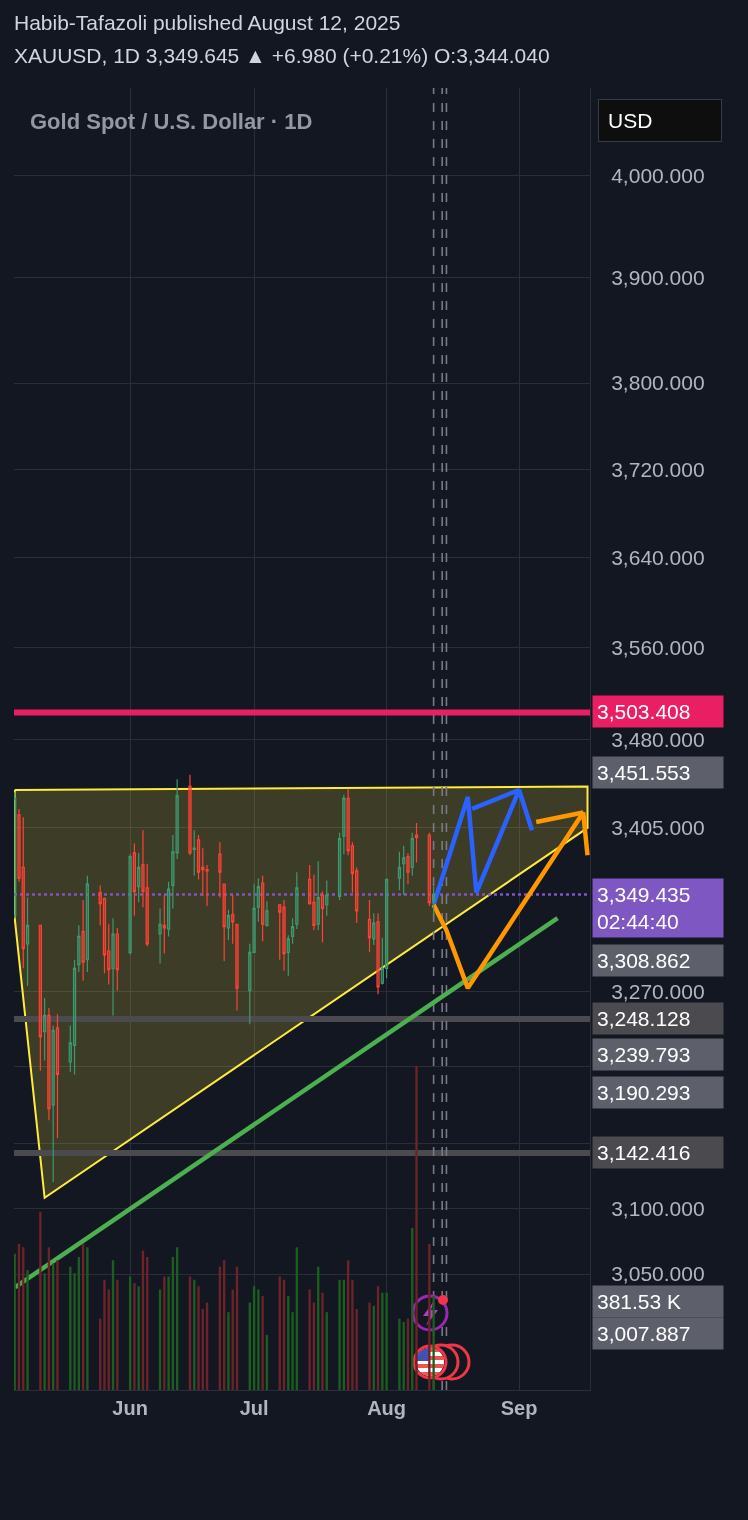 Image resolution: width=748 pixels, height=1520 pixels. I want to click on text: Habib-Tafazoli published August 12, 2025, so click(207, 22).